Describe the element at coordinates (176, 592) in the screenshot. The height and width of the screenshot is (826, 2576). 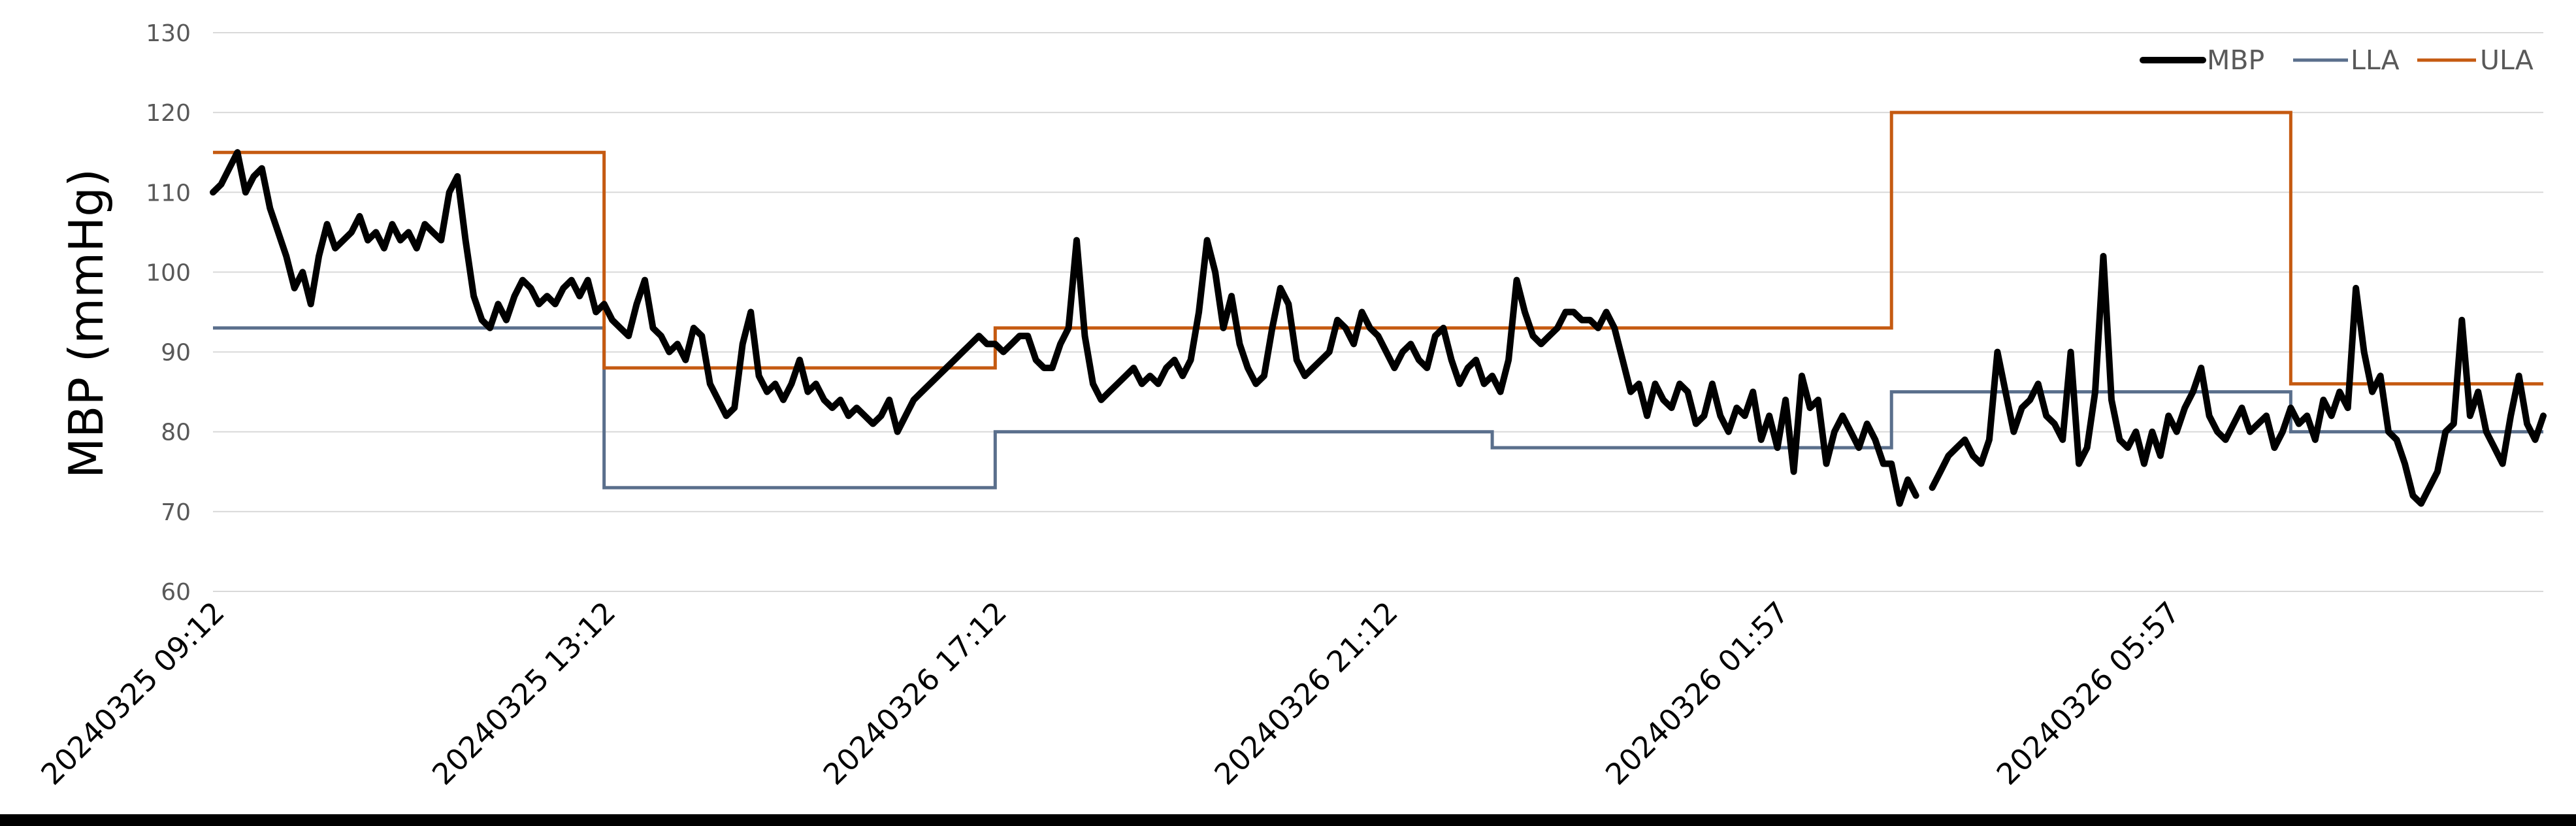
I see `y-tick-label: 60` at that location.